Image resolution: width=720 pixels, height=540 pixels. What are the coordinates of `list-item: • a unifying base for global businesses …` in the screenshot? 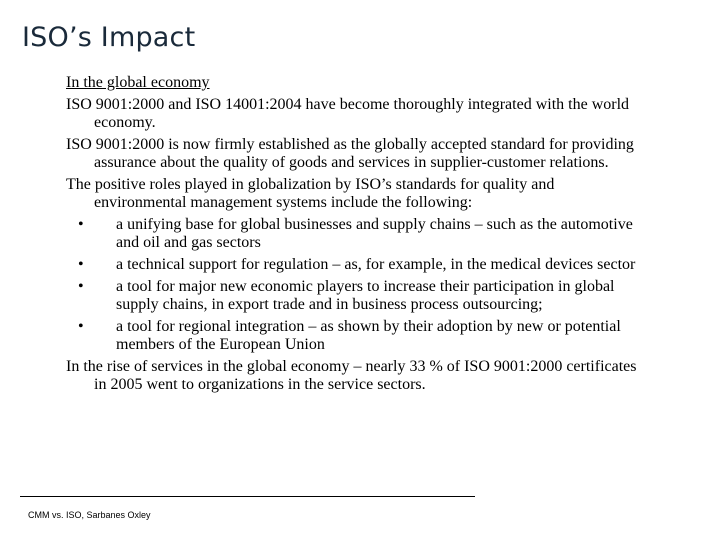 It's located at (356, 234).